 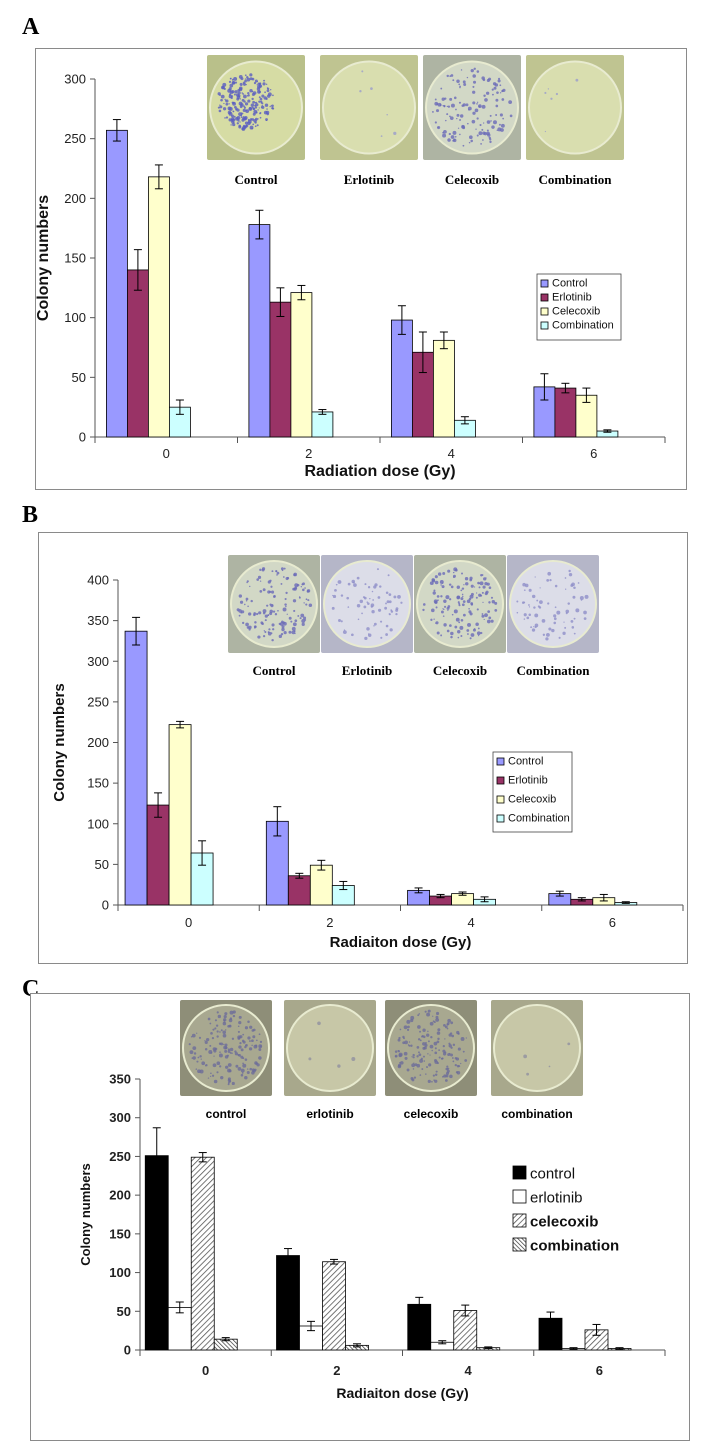 What do you see at coordinates (226, 1114) in the screenshot?
I see `photo-label-control: control` at bounding box center [226, 1114].